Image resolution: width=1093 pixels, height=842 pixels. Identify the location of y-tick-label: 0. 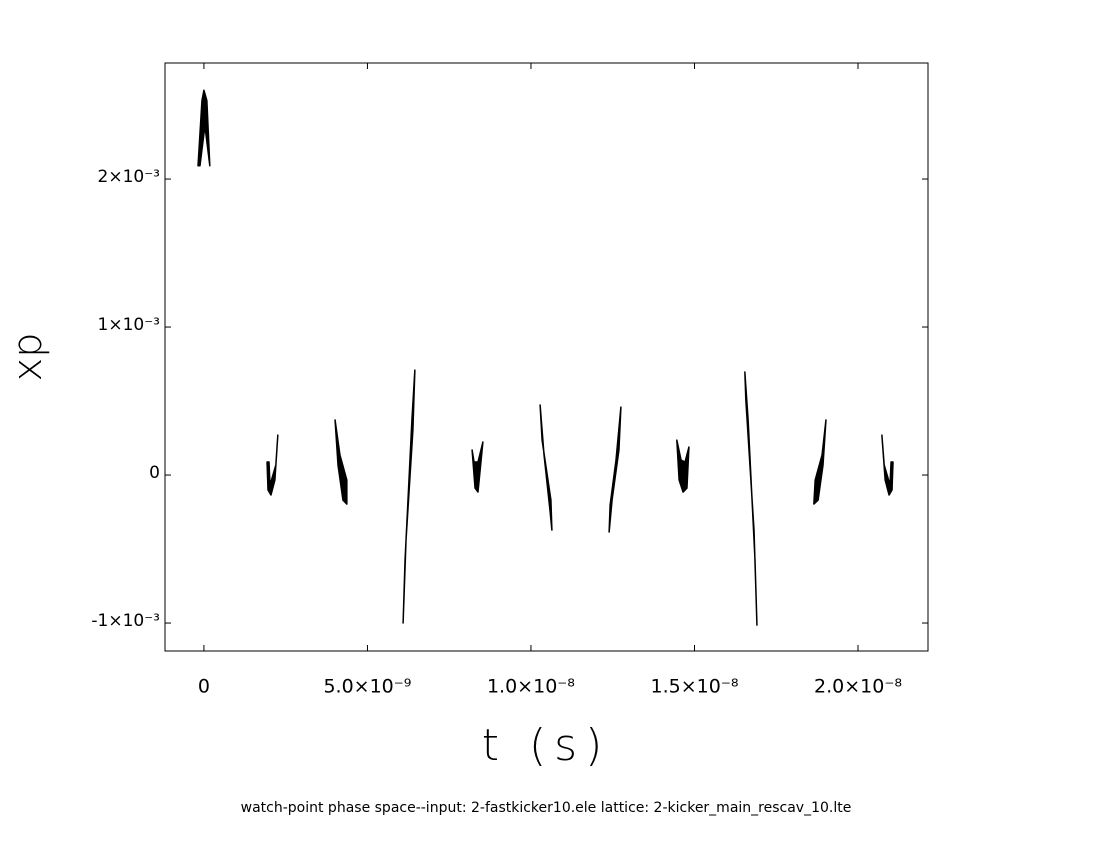
(154, 473).